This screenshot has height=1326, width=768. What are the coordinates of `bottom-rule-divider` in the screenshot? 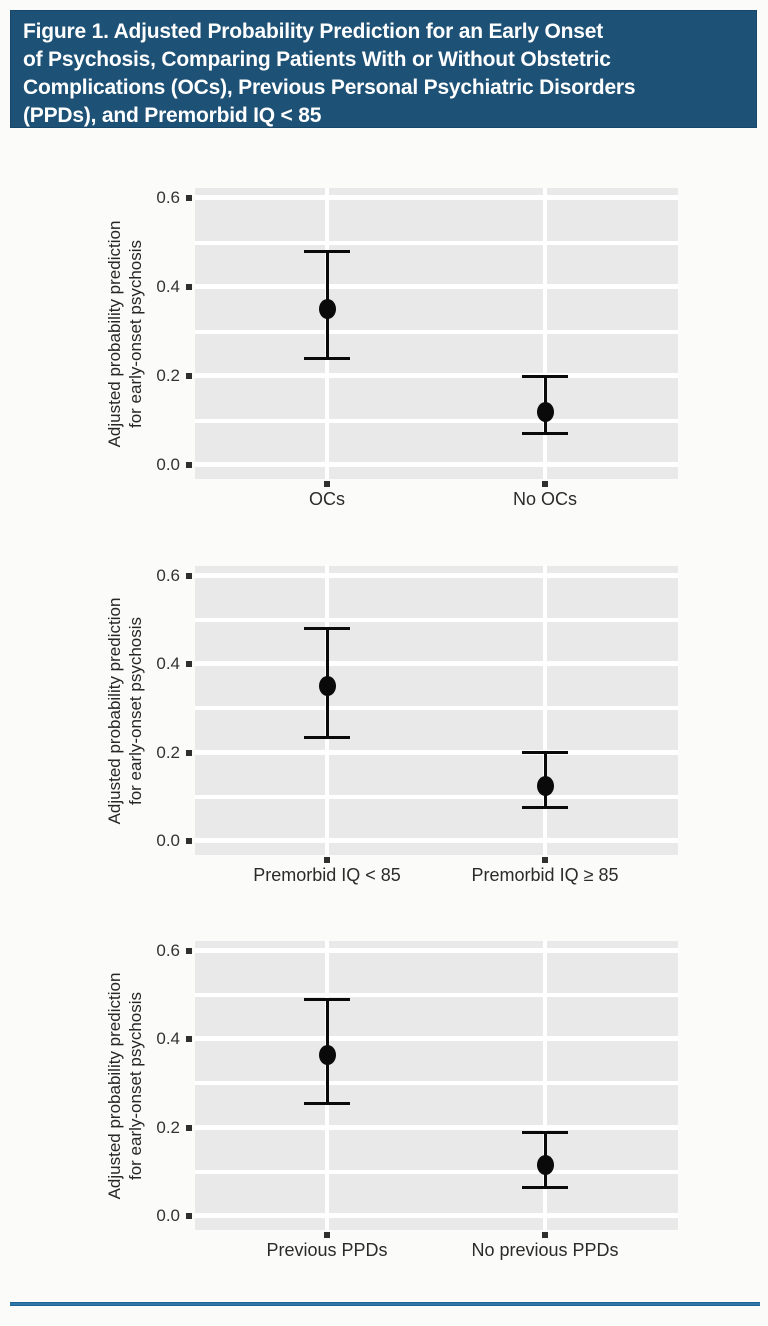 It's located at (385, 1304).